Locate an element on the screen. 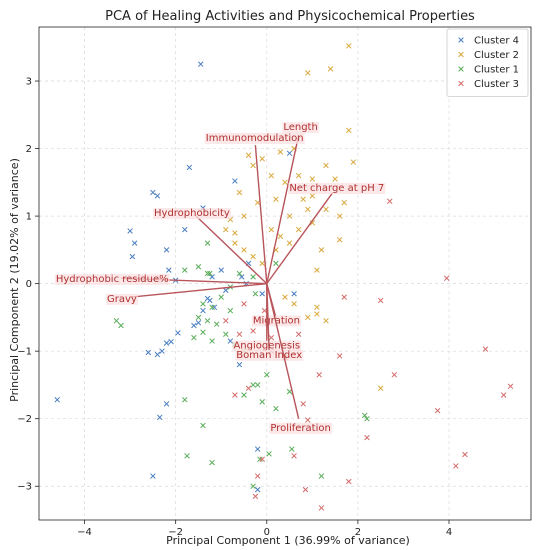 The width and height of the screenshot is (543, 550). loading-label: Hydrophobic residue% is located at coordinates (112, 279).